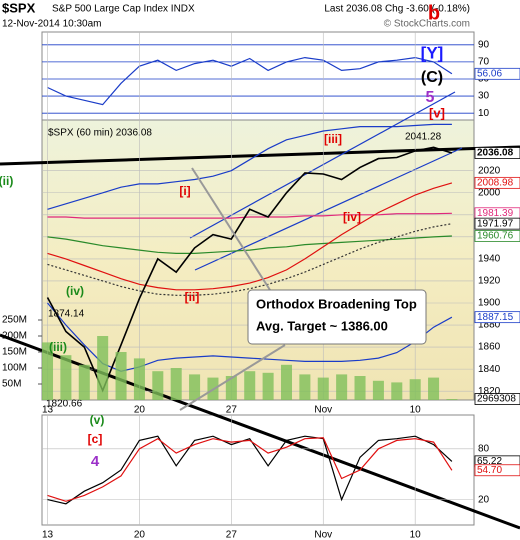 The image size is (520, 540). I want to click on value-label: 1981.39, so click(495, 213).